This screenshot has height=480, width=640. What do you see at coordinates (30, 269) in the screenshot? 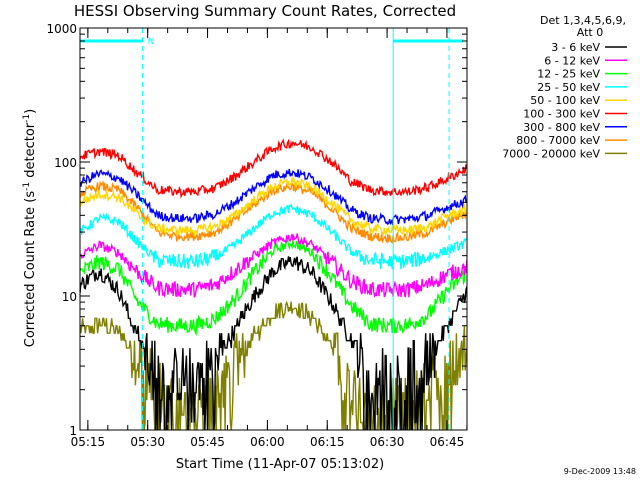
I see `y-axis-label-main: Corrected Count Rate (s` at bounding box center [30, 269].